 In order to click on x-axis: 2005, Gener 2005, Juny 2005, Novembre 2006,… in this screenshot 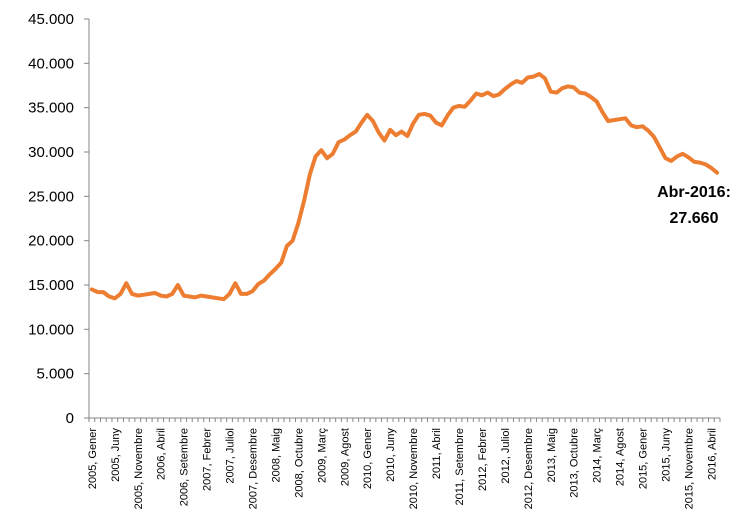, I will do `click(404, 463)`.